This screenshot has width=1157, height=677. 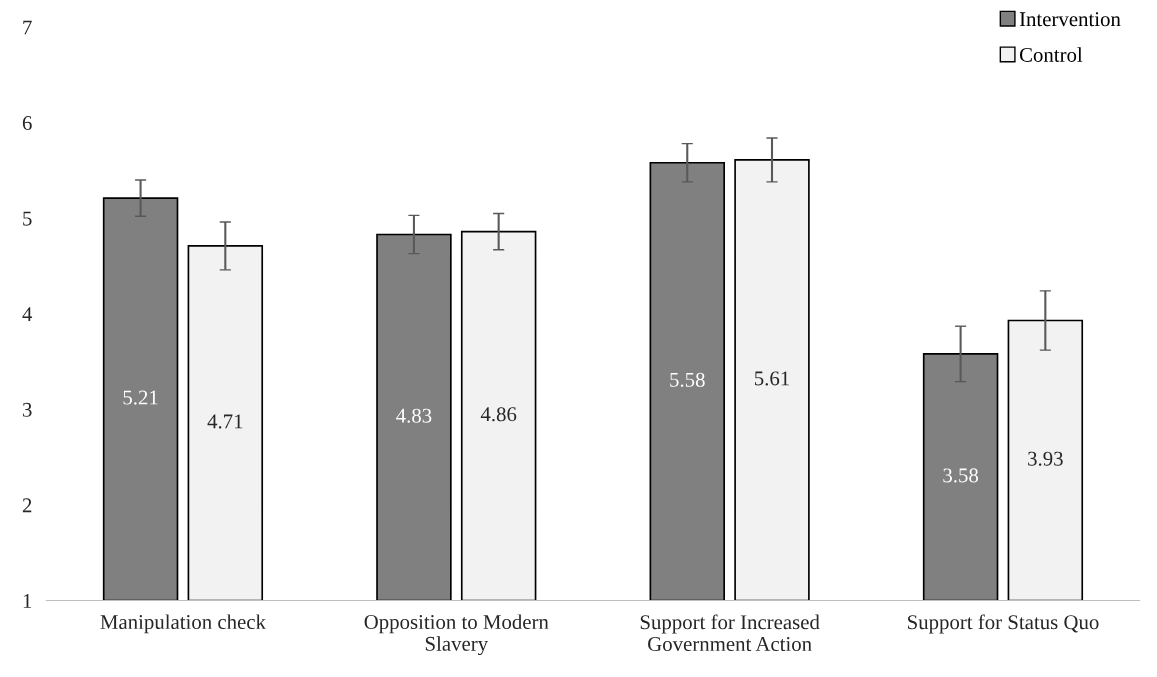 What do you see at coordinates (771, 378) in the screenshot?
I see `data-label: 5.61` at bounding box center [771, 378].